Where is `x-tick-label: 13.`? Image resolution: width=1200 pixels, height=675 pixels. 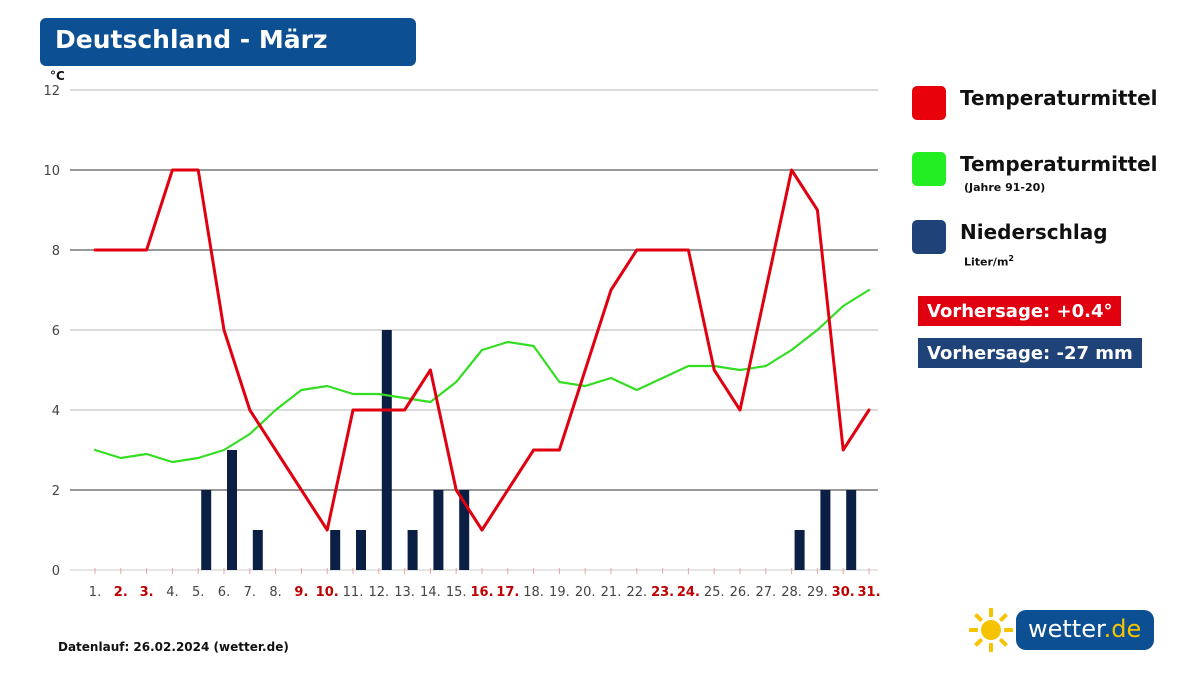
x-tick-label: 13. is located at coordinates (404, 592).